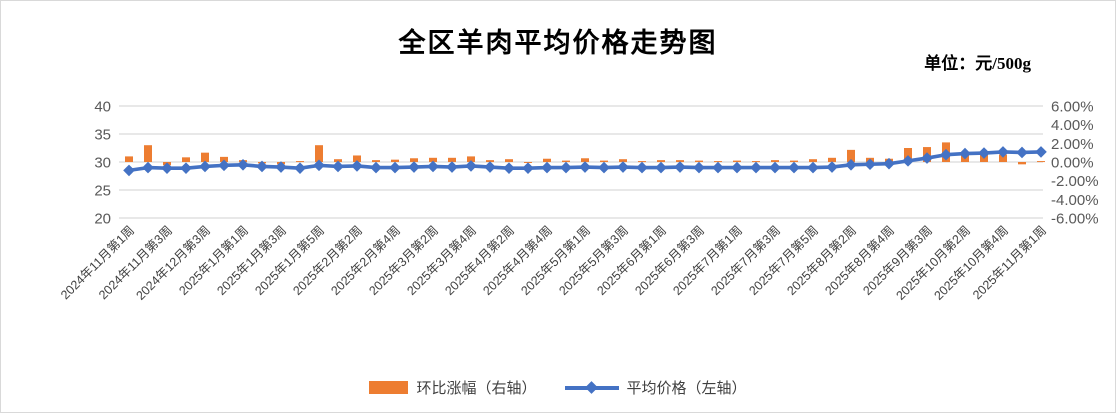  I want to click on svg-text: 0.00%, so click(1072, 163).